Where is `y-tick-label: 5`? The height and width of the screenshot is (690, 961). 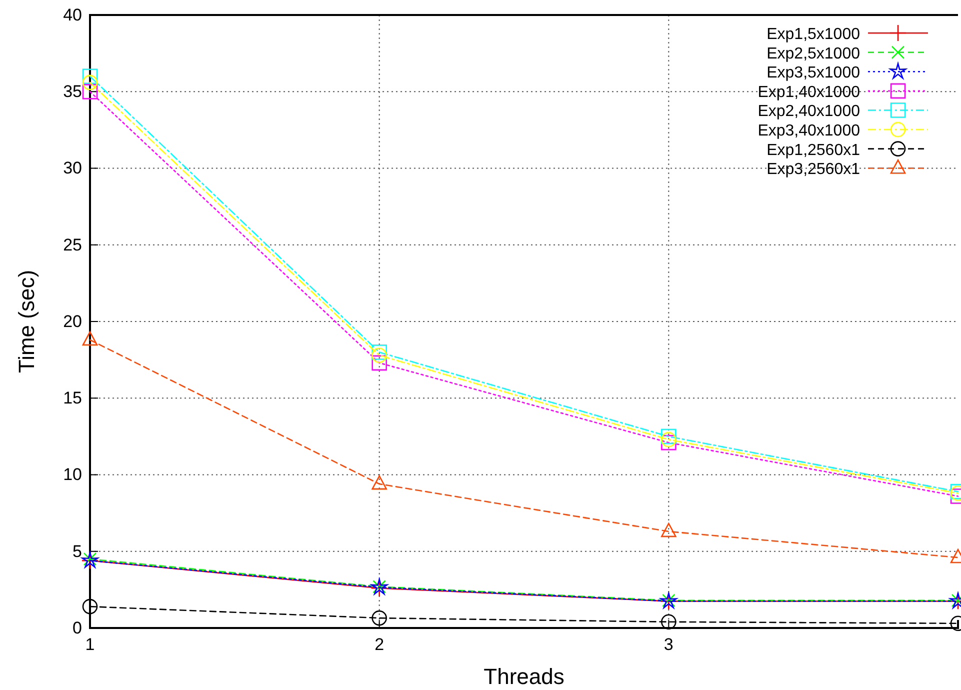
y-tick-label: 5 is located at coordinates (77, 551).